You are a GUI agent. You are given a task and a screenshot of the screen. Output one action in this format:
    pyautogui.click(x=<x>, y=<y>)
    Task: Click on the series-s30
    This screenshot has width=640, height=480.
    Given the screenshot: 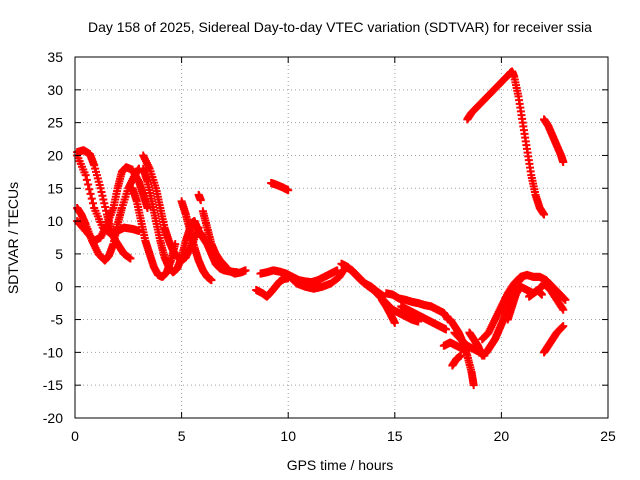 What is the action you would take?
    pyautogui.click(x=554, y=141)
    